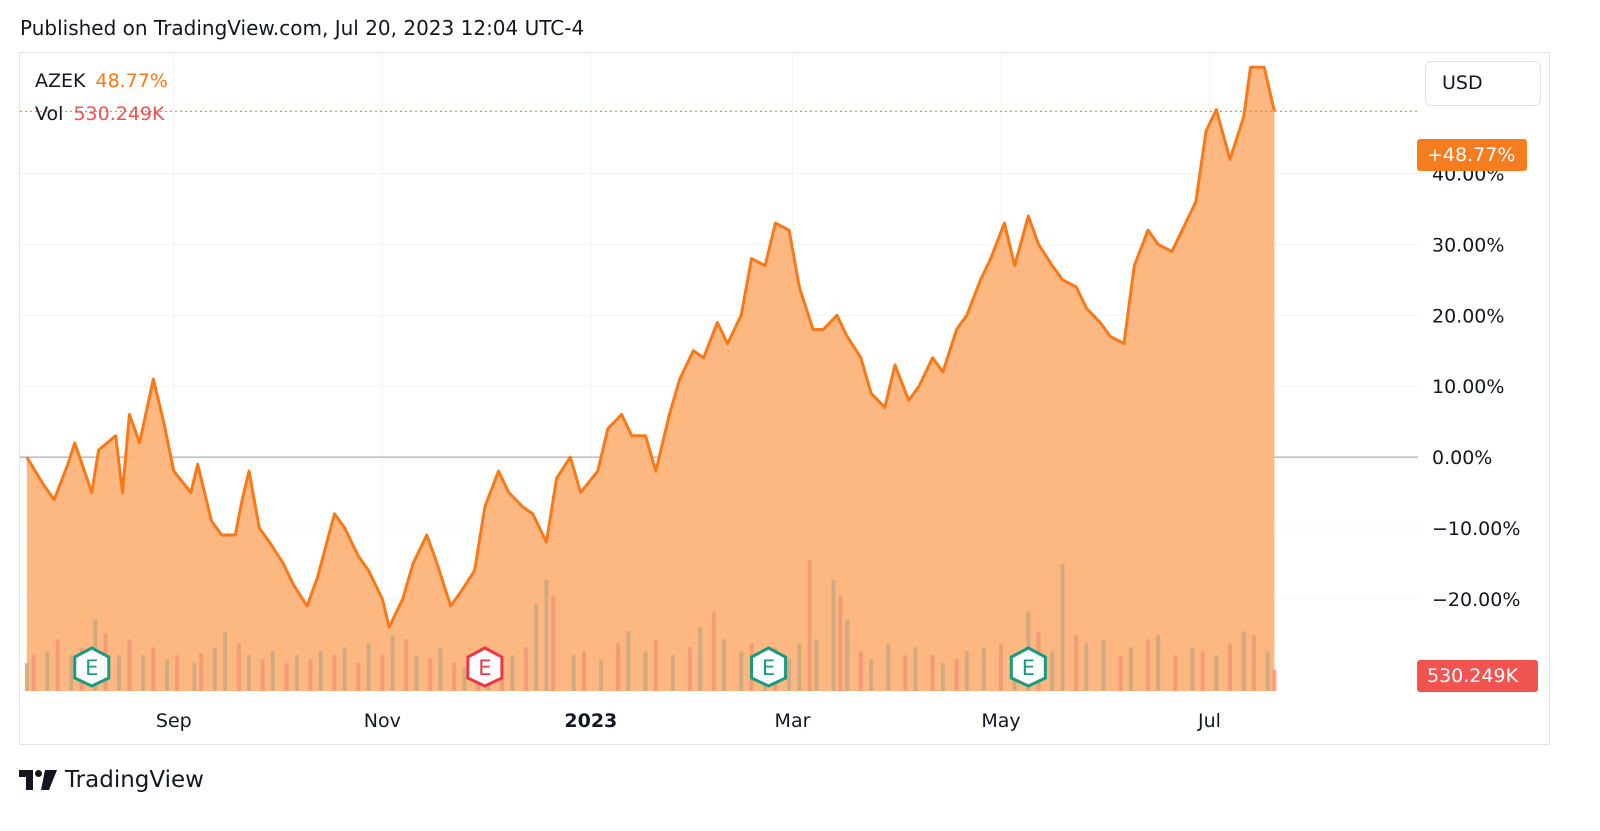 The width and height of the screenshot is (1600, 831). Describe the element at coordinates (131, 81) in the screenshot. I see `legend-change: 48.77%` at that location.